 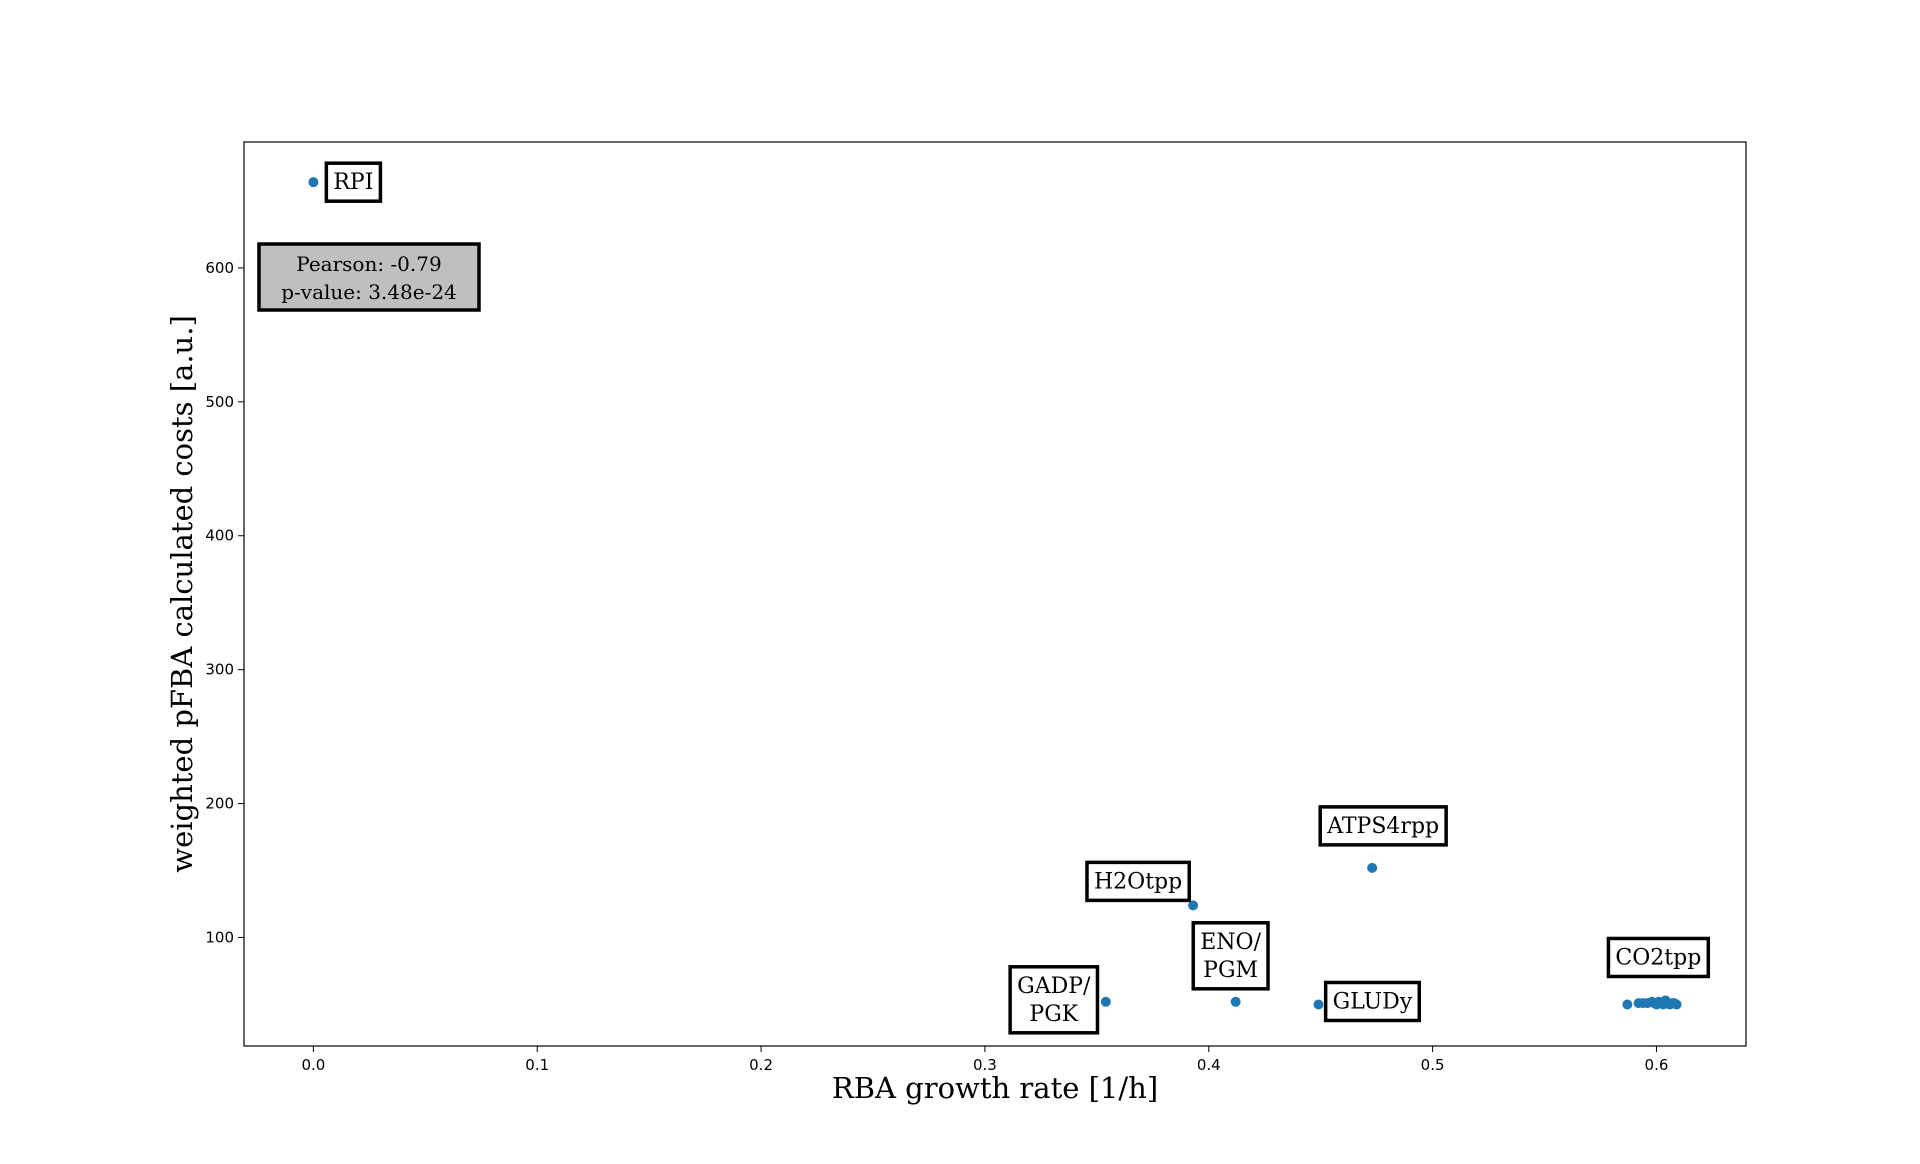 I want to click on annotation-text: PGK, so click(x=1053, y=1014).